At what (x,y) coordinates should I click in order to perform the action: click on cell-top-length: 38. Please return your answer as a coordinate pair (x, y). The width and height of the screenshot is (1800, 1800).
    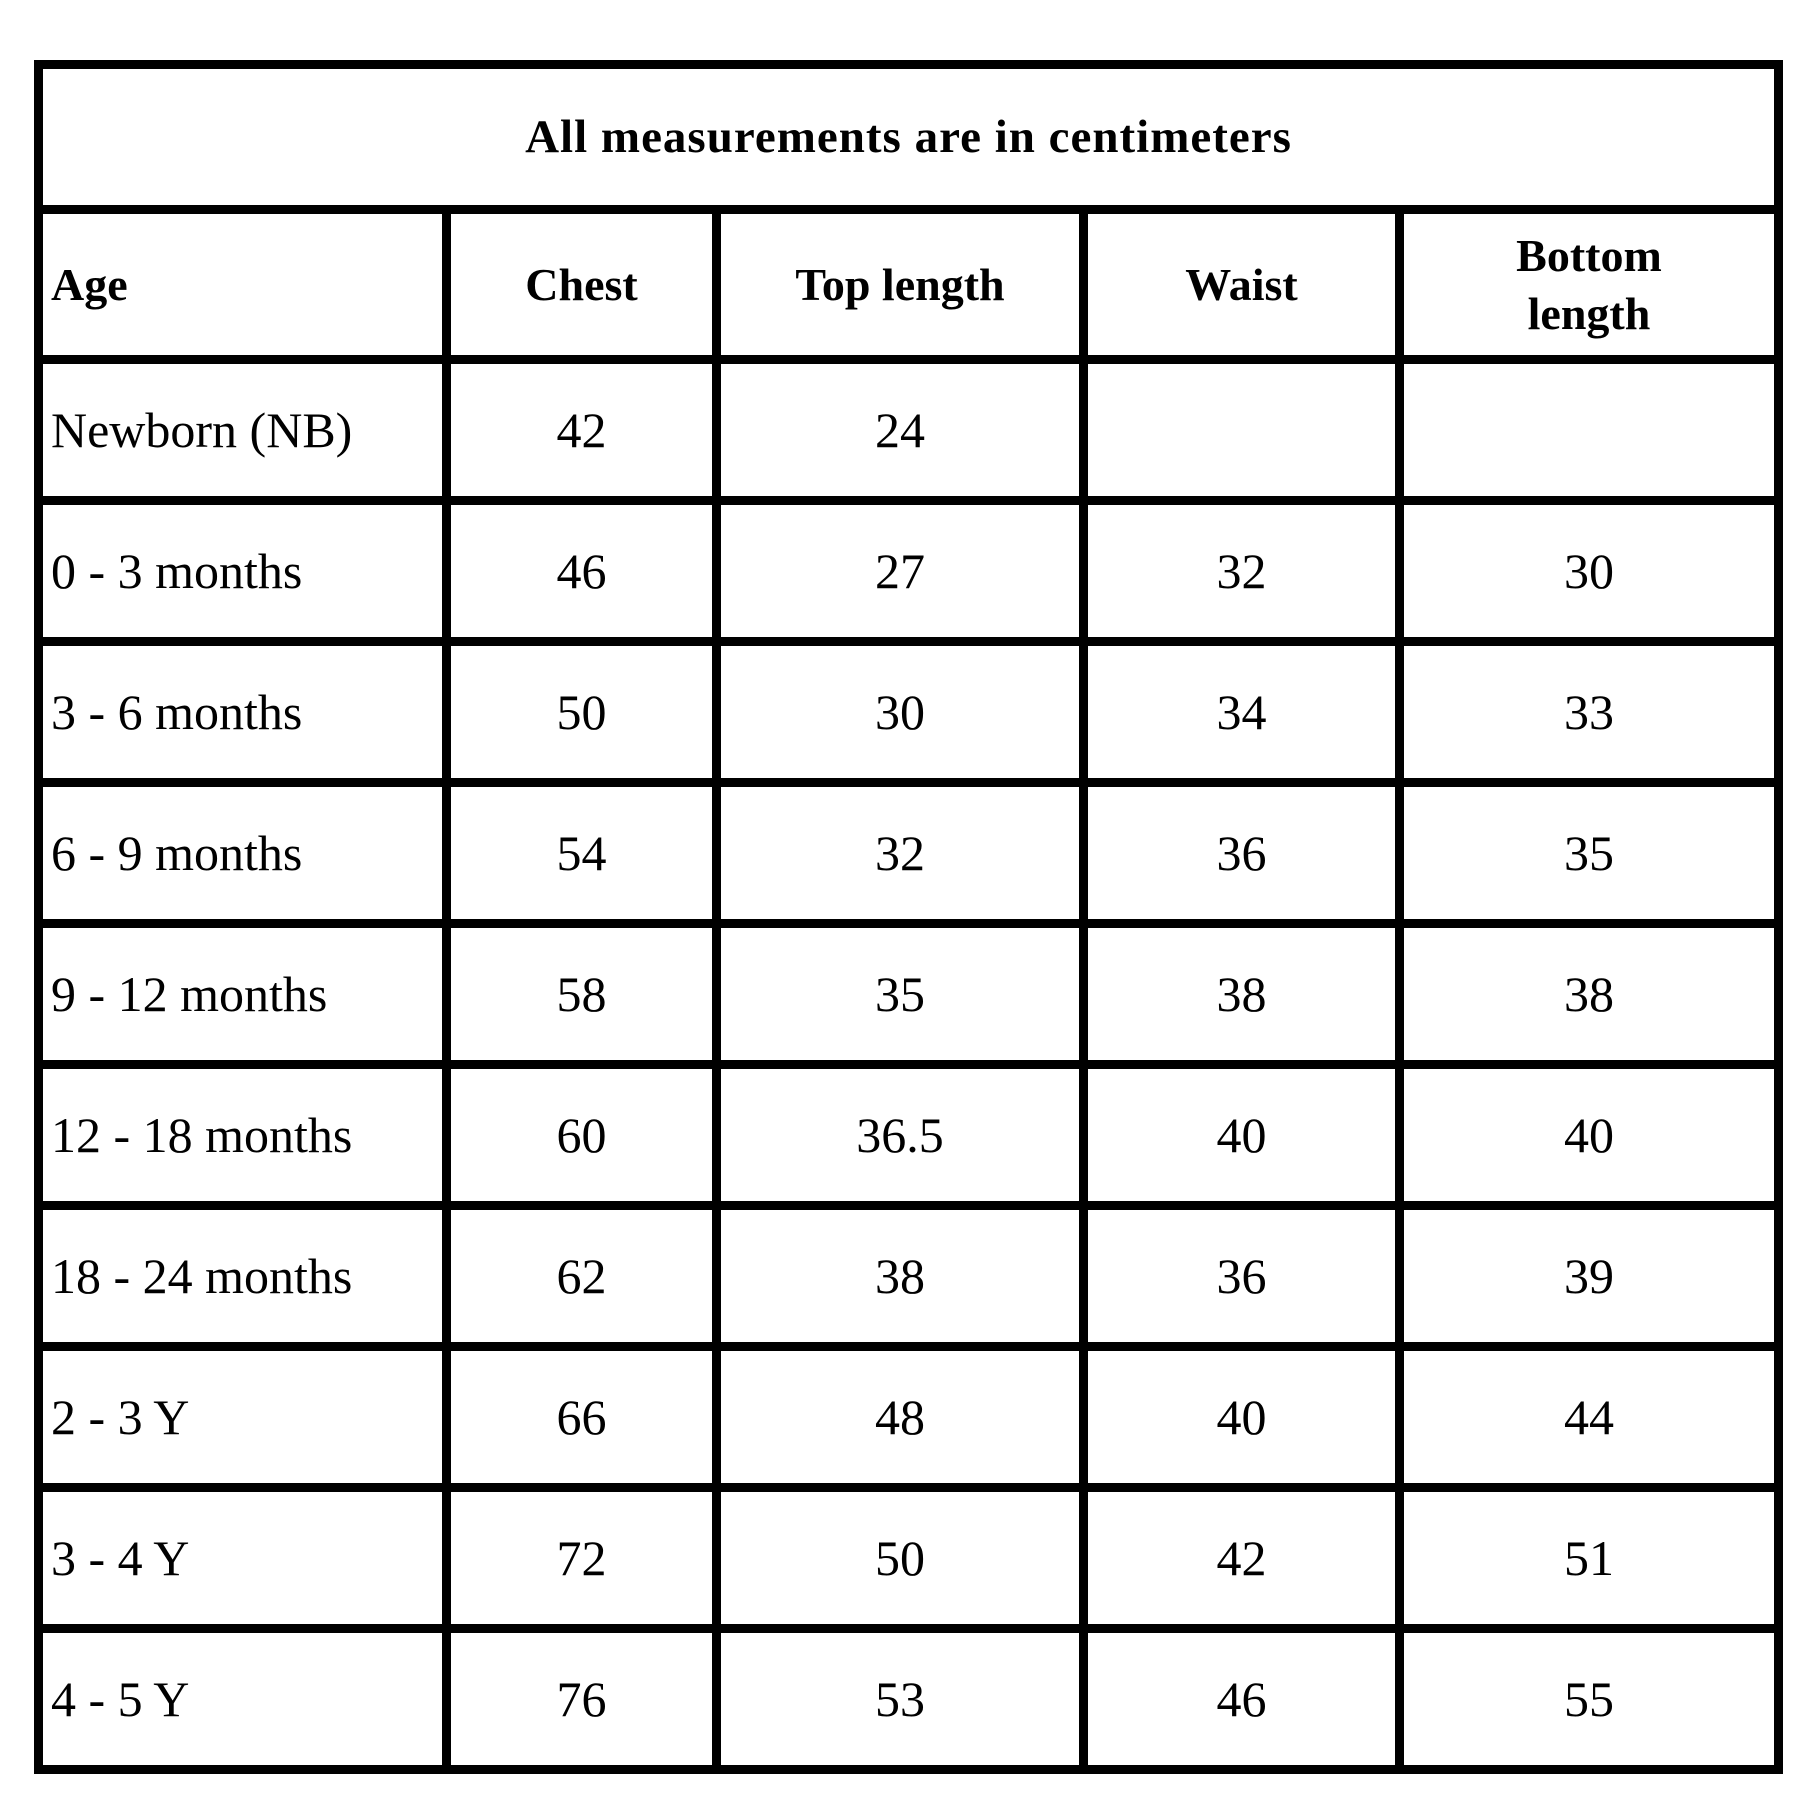
    Looking at the image, I should click on (900, 1276).